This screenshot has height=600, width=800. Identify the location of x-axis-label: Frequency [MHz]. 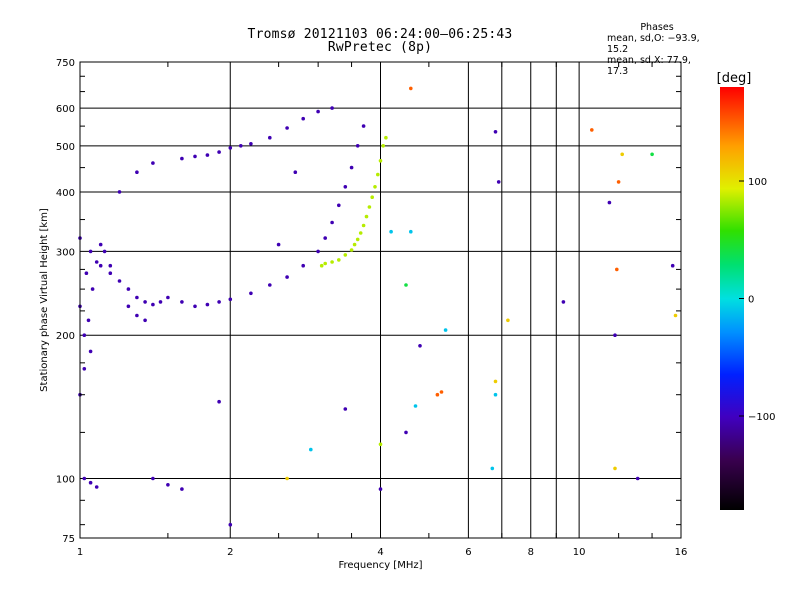
(380, 565).